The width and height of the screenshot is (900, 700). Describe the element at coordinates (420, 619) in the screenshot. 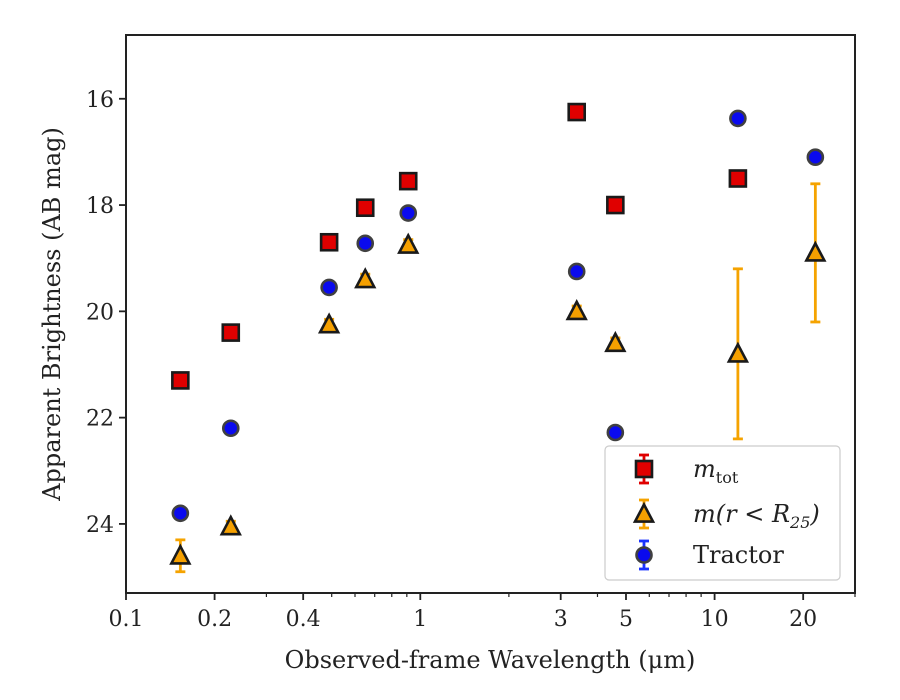

I see `x-tick-label: 1` at that location.